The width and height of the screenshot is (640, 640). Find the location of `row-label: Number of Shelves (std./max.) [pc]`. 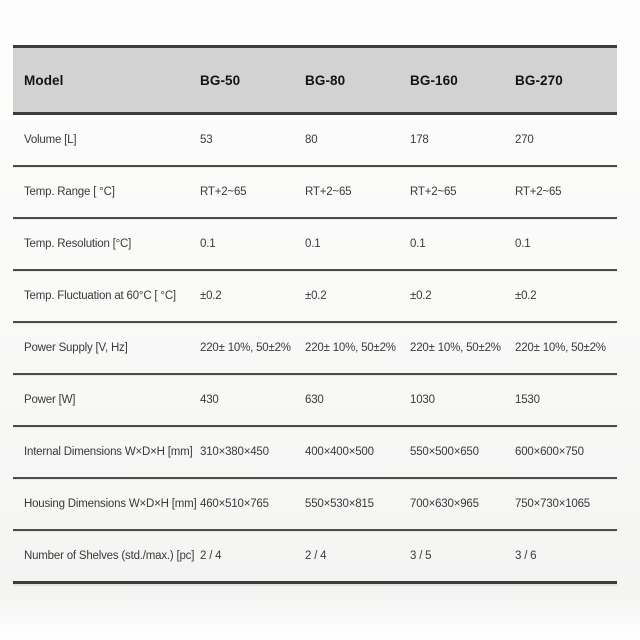

row-label: Number of Shelves (std./max.) [pc] is located at coordinates (109, 556).